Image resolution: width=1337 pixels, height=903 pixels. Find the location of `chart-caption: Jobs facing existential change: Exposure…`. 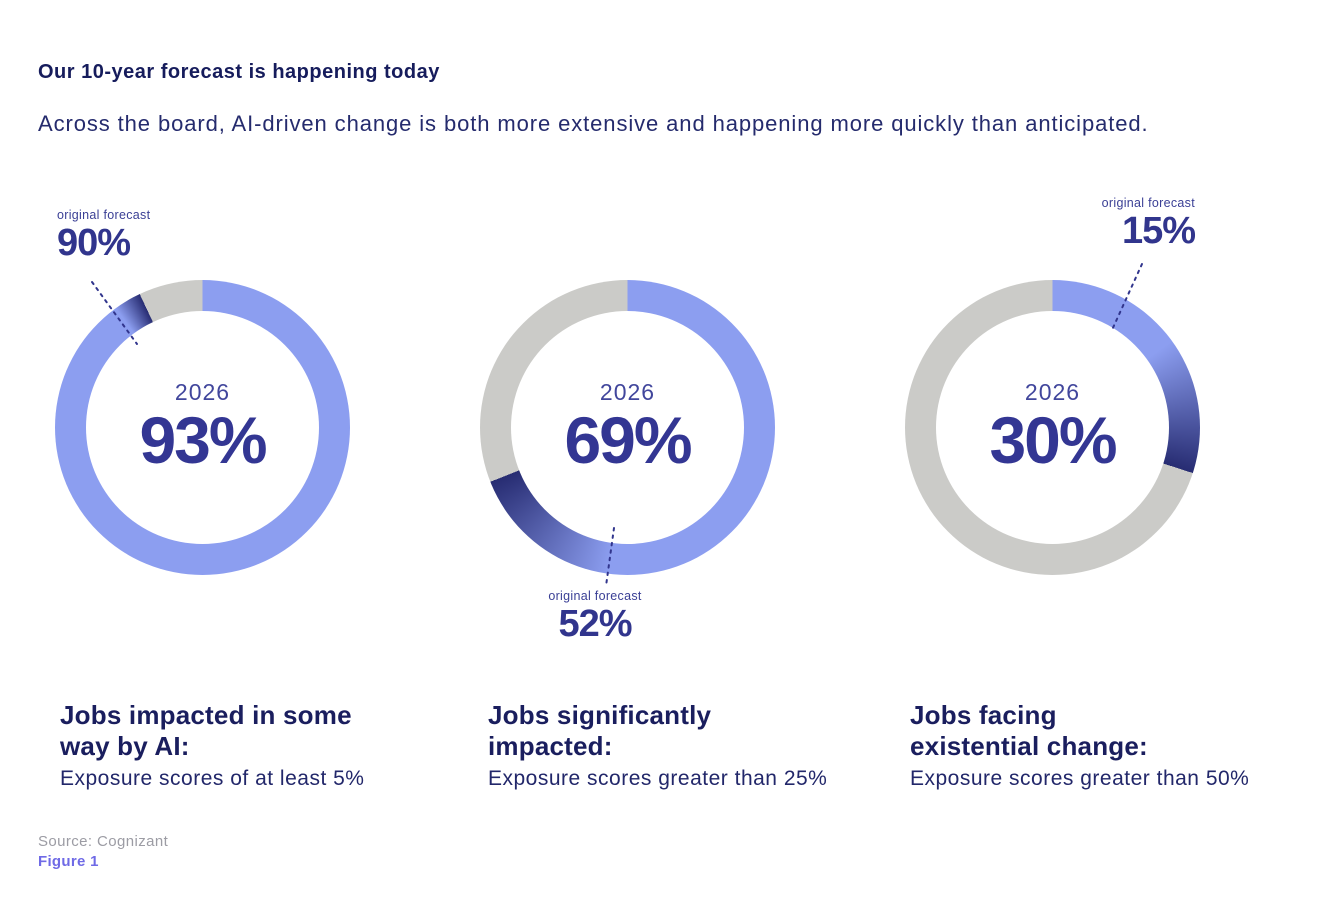

chart-caption: Jobs facing existential change: Exposure… is located at coordinates (1090, 745).